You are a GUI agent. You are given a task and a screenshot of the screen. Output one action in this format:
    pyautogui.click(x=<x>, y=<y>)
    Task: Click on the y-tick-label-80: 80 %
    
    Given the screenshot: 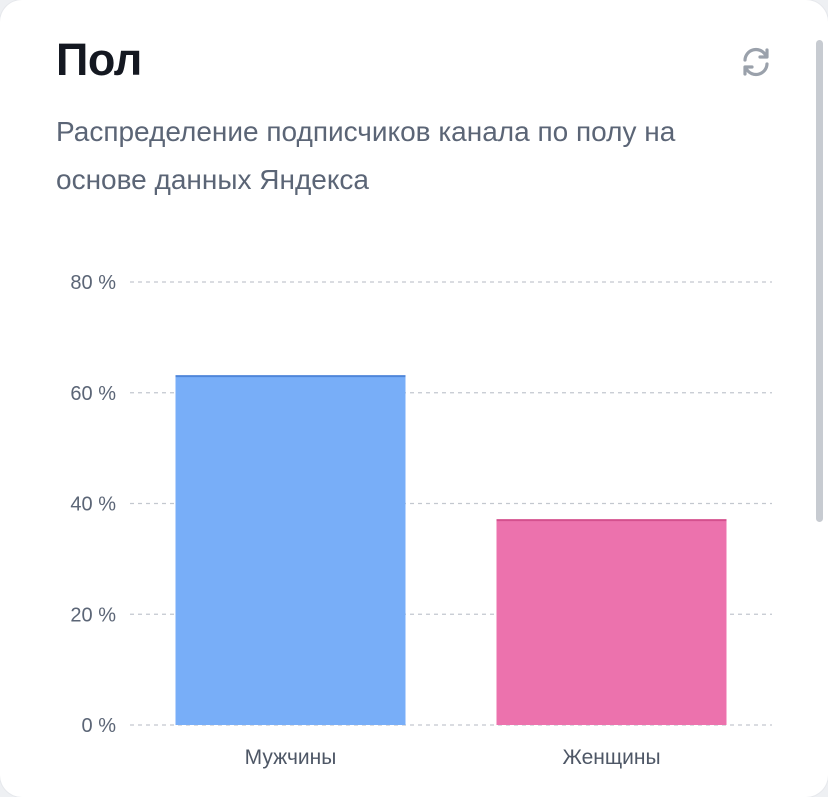 What is the action you would take?
    pyautogui.click(x=93, y=283)
    